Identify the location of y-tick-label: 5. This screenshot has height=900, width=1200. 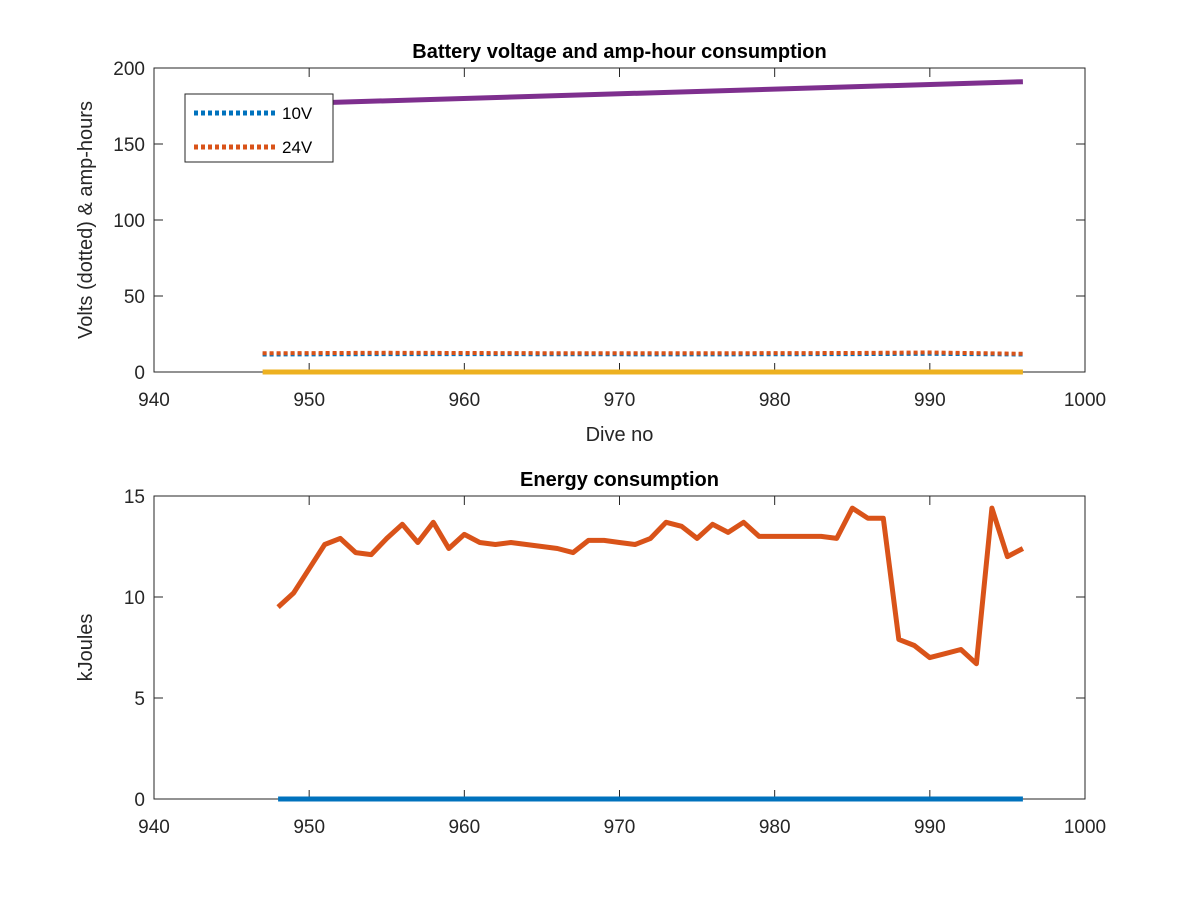
(139, 699).